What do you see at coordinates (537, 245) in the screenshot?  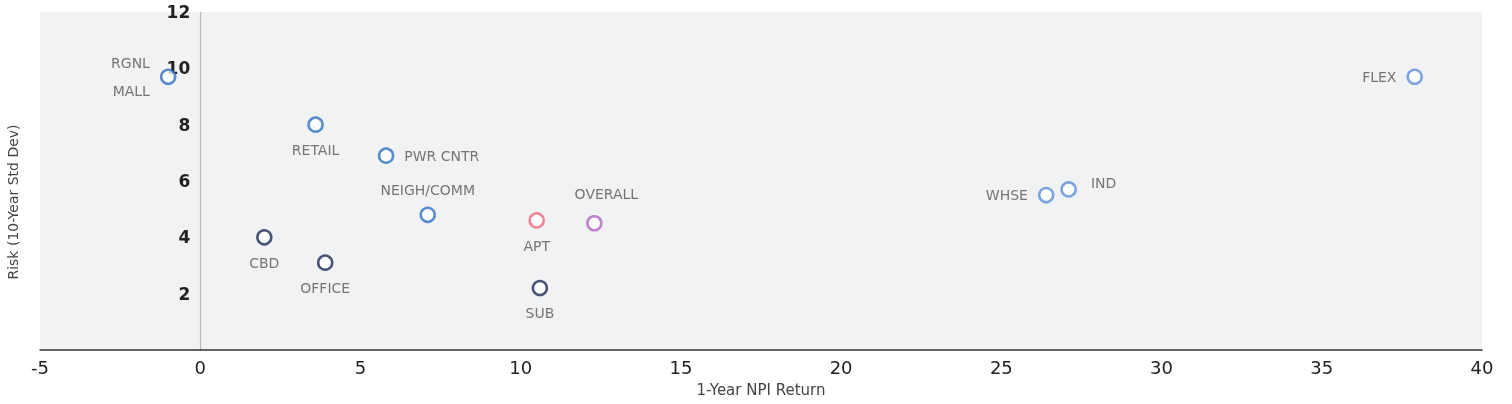 I see `series-label: APT` at bounding box center [537, 245].